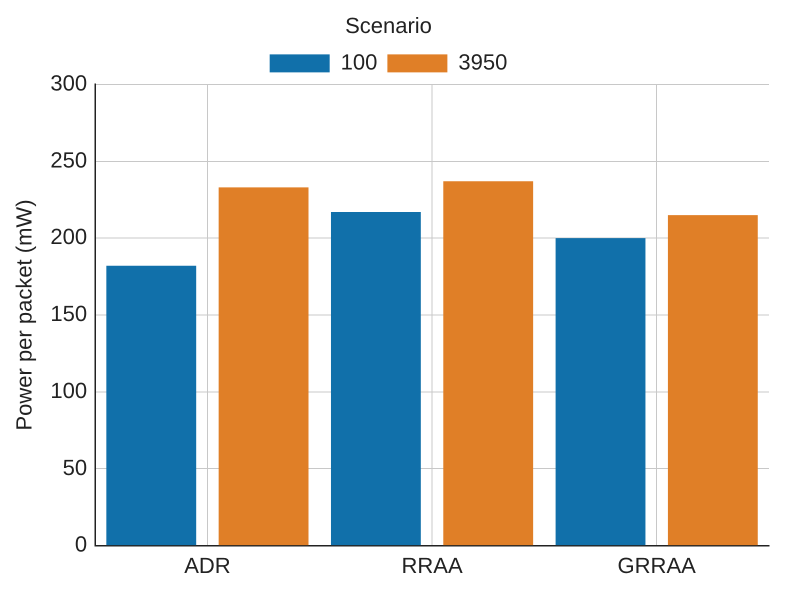 This screenshot has width=789, height=597. Describe the element at coordinates (69, 83) in the screenshot. I see `y-tick-label: 300` at that location.